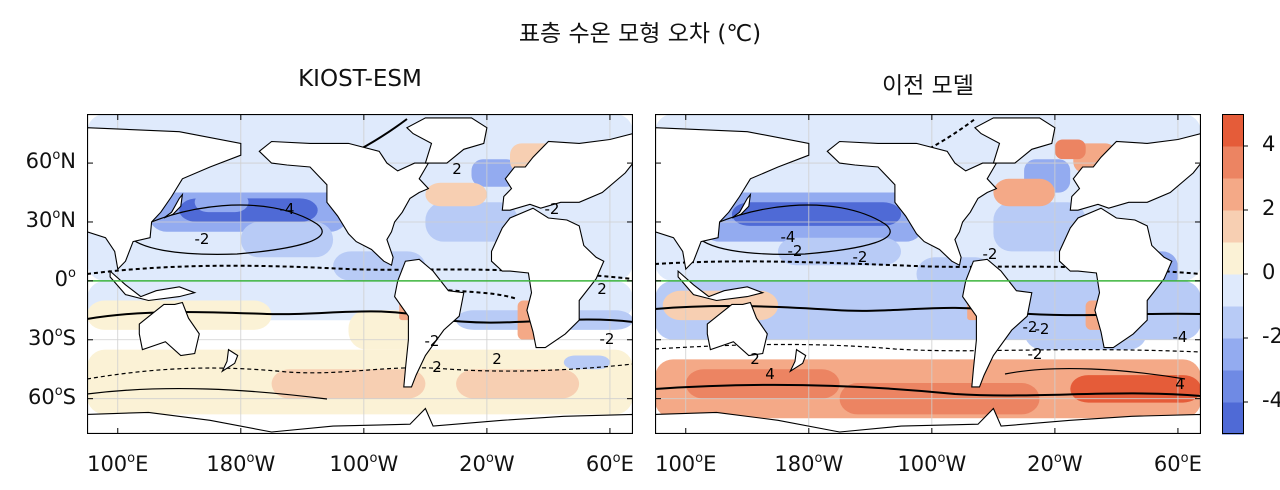  What do you see at coordinates (50, 219) in the screenshot?
I see `y-tick-label: 30oN` at bounding box center [50, 219].